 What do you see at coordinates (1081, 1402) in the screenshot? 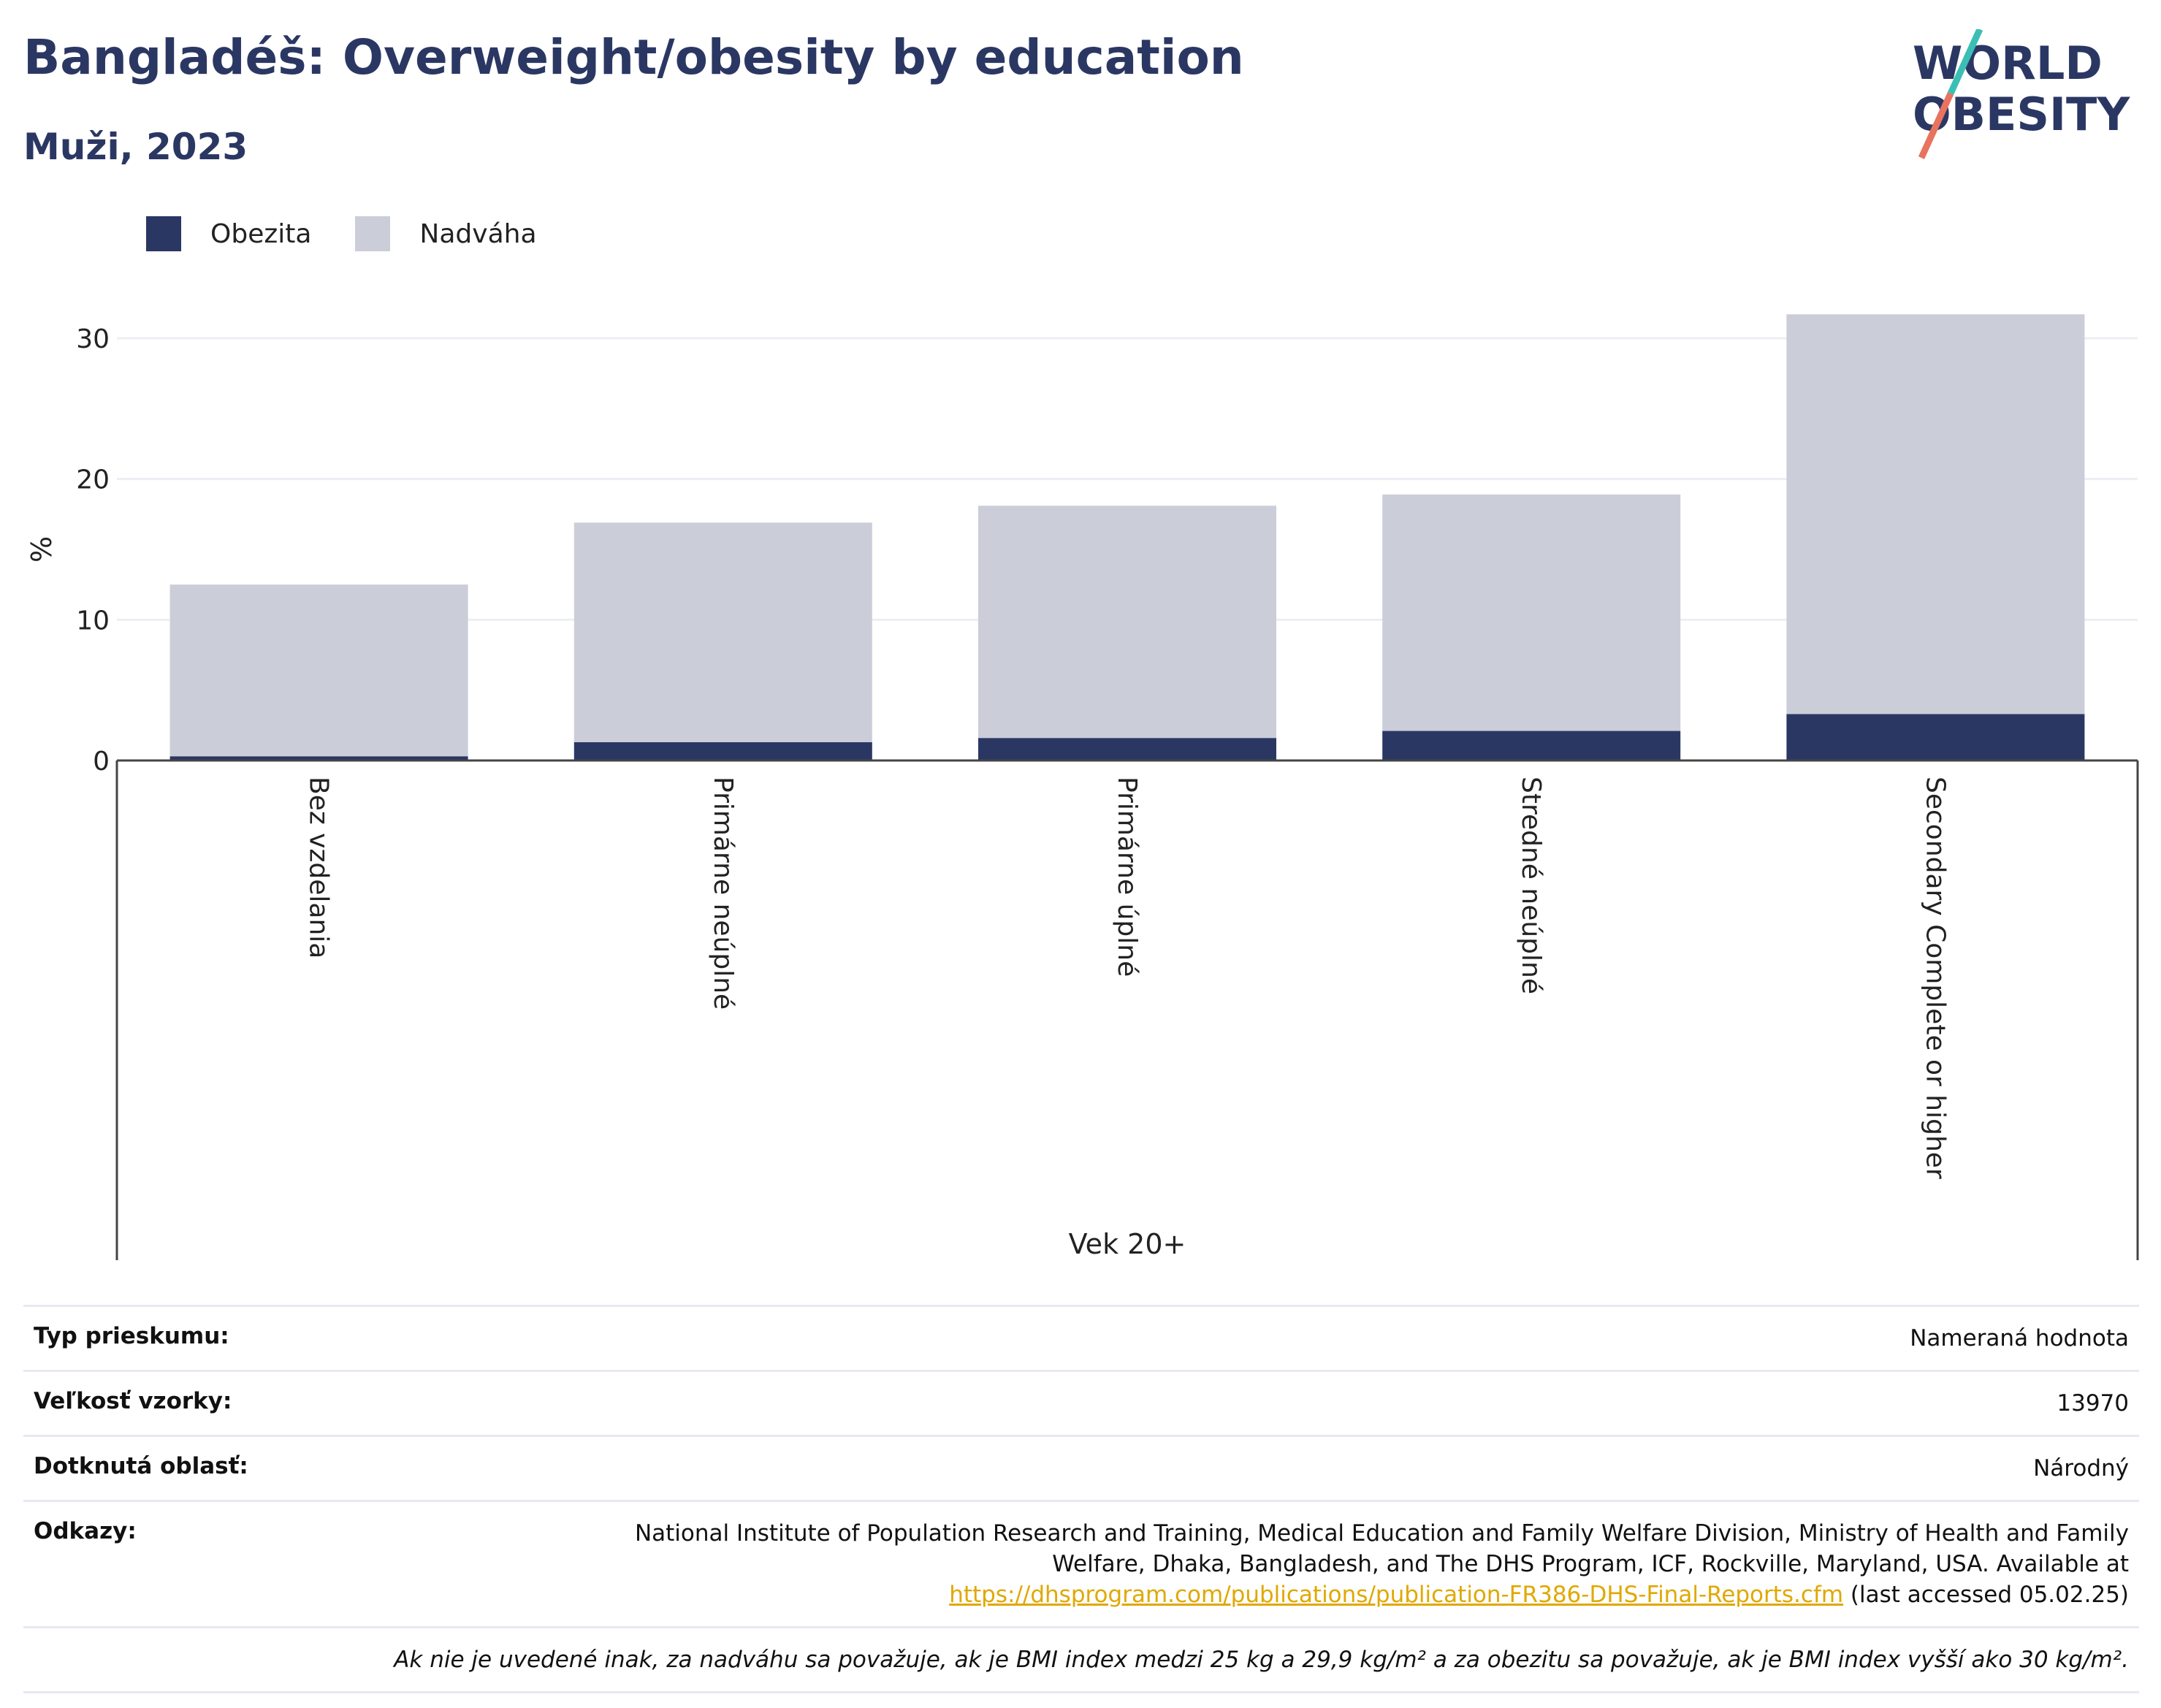
I see `info-row-sample-size: Veľkosť vzorky: 13970` at bounding box center [1081, 1402].